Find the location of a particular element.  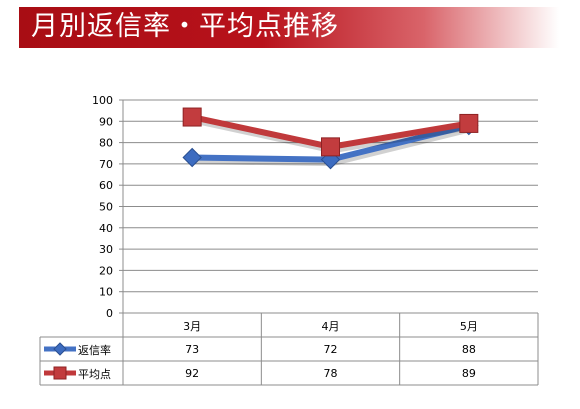

x-category-label: 4月 is located at coordinates (331, 326).